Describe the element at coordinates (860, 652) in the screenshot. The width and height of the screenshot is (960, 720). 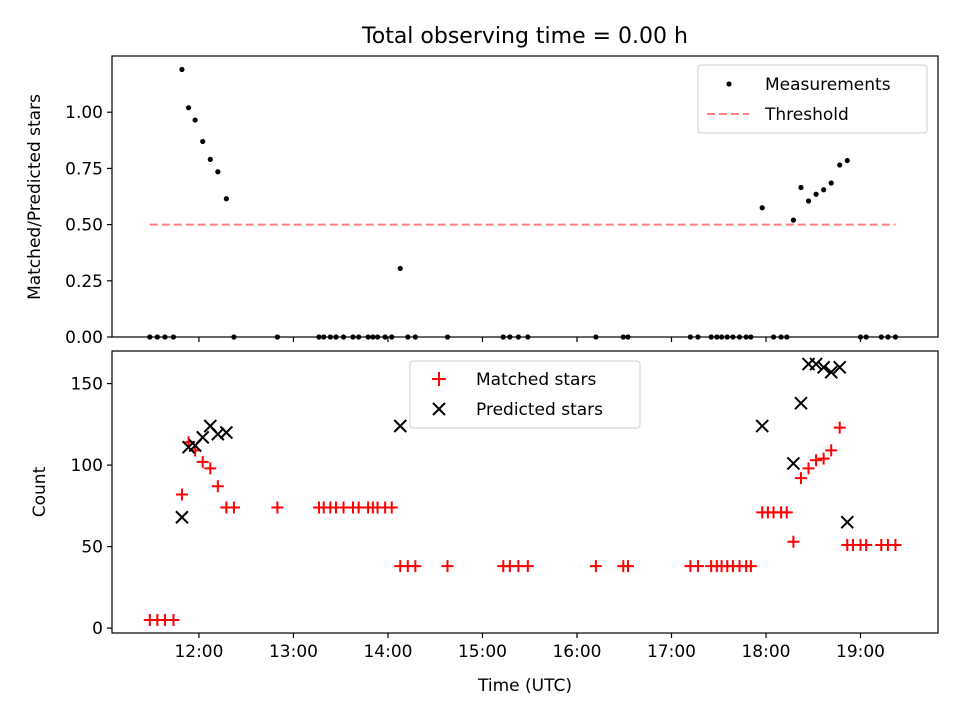
I see `bottom-x-tick-label: 19:00` at that location.